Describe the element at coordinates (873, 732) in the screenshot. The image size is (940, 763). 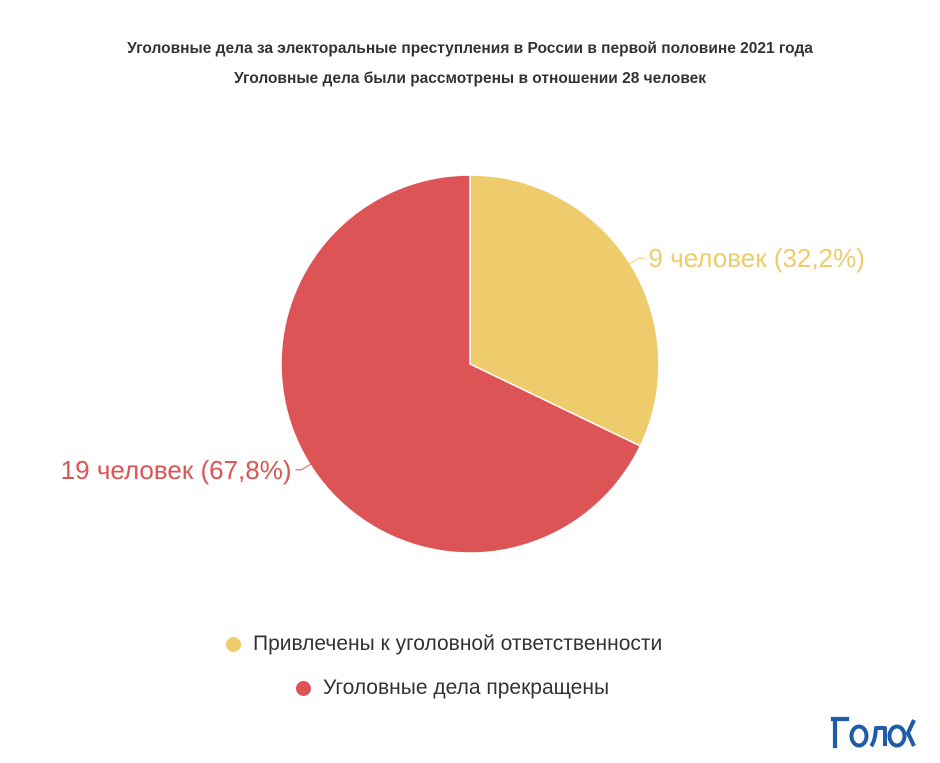
I see `golos-logo` at that location.